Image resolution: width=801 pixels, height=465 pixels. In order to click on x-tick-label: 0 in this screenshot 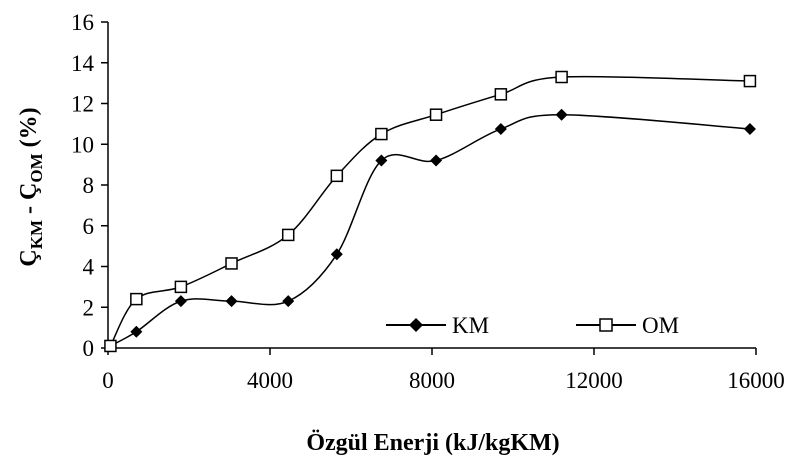, I will do `click(108, 380)`.